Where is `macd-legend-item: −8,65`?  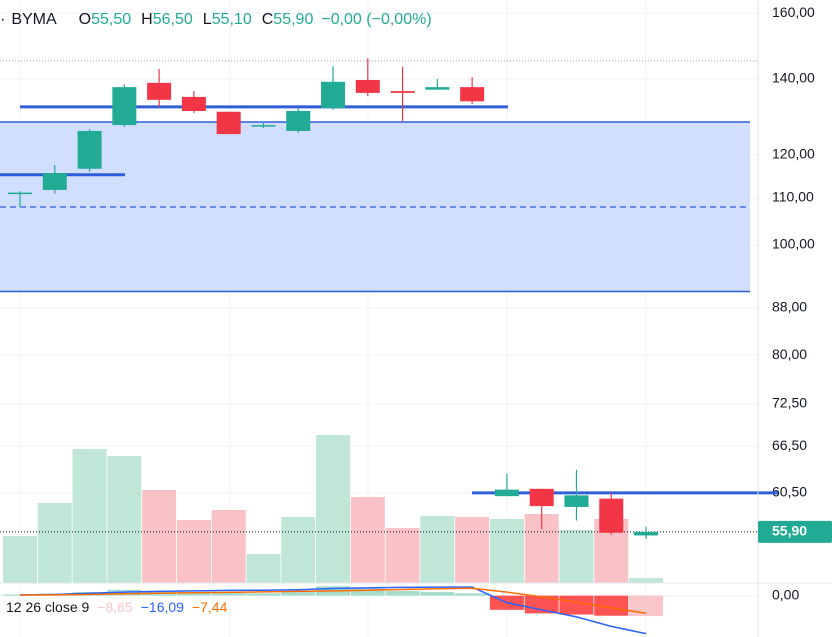
macd-legend-item: −8,65 is located at coordinates (115, 607).